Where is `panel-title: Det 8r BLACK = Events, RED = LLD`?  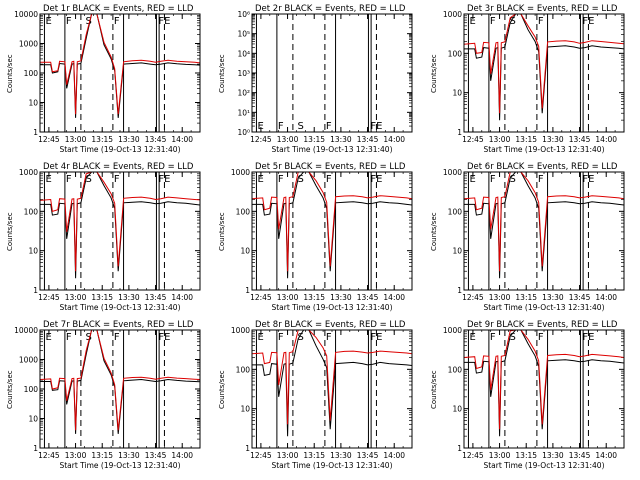 panel-title: Det 8r BLACK = Events, RED = LLD is located at coordinates (330, 325).